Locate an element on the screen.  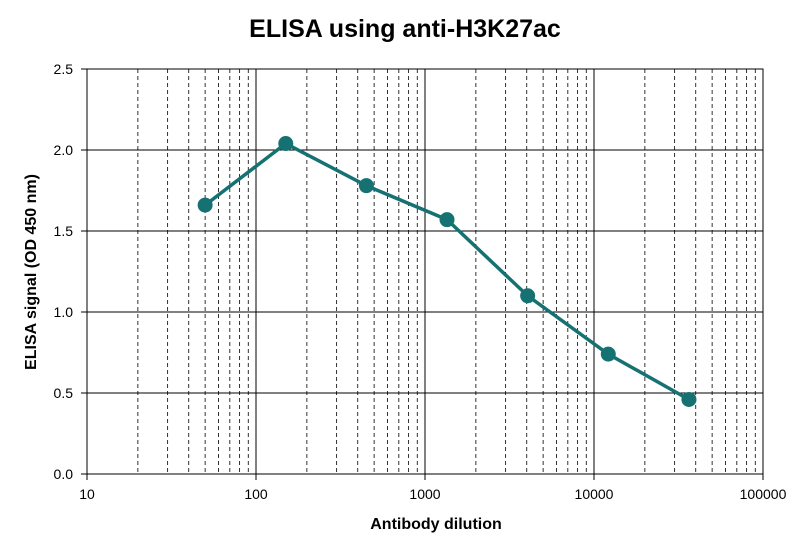
chart-title: ELISA using anti-H3K27ac is located at coordinates (405, 29).